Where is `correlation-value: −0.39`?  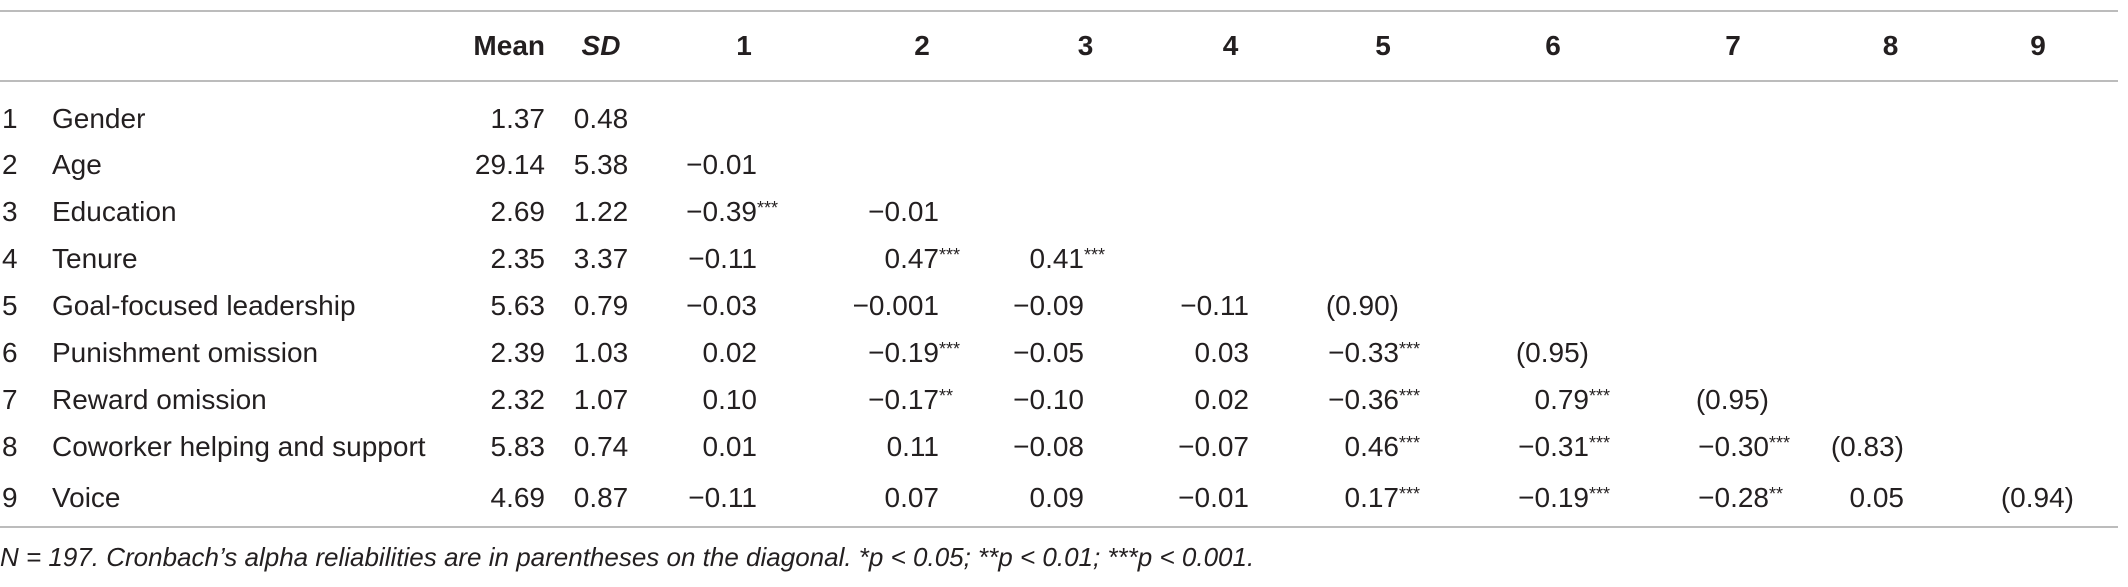 correlation-value: −0.39 is located at coordinates (721, 211).